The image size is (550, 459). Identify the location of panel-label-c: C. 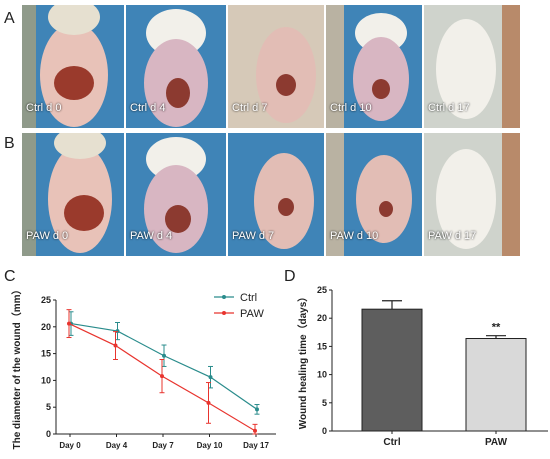
(10, 276).